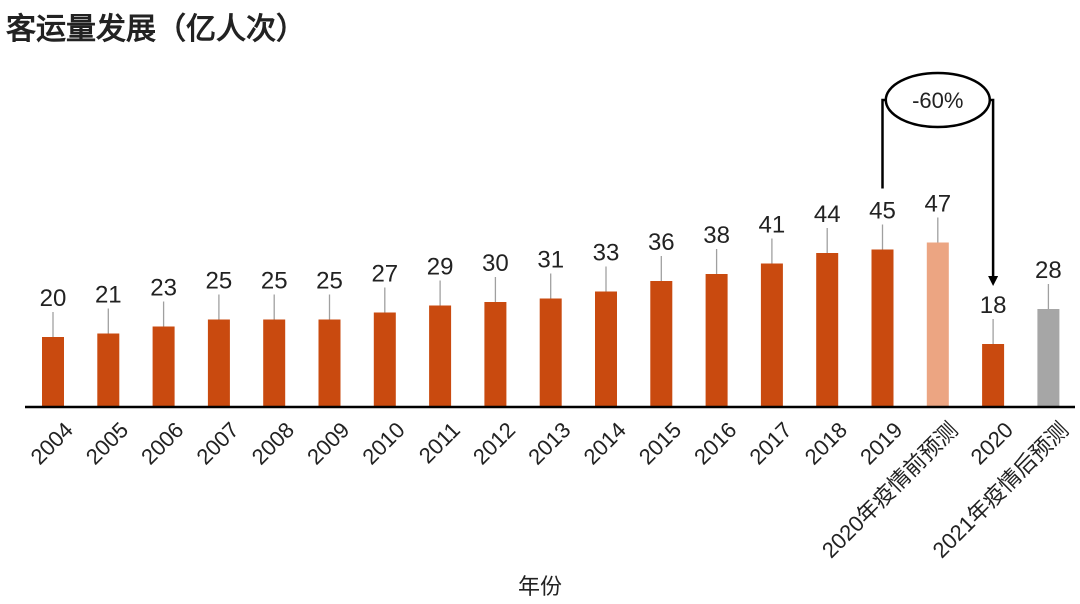 Image resolution: width=1080 pixels, height=604 pixels. What do you see at coordinates (274, 363) in the screenshot?
I see `bar-2008` at bounding box center [274, 363].